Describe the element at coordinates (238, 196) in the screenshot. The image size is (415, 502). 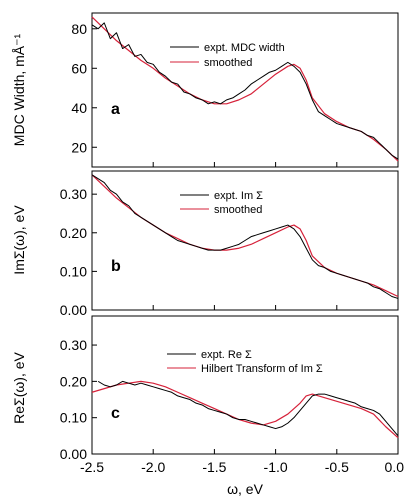
I see `panel-b-legend-label-expt: expt. Im Σ` at that location.